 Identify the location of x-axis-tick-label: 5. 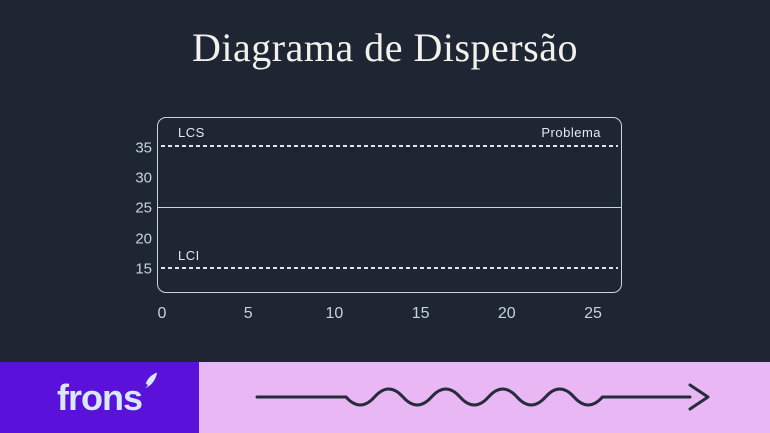
(248, 313).